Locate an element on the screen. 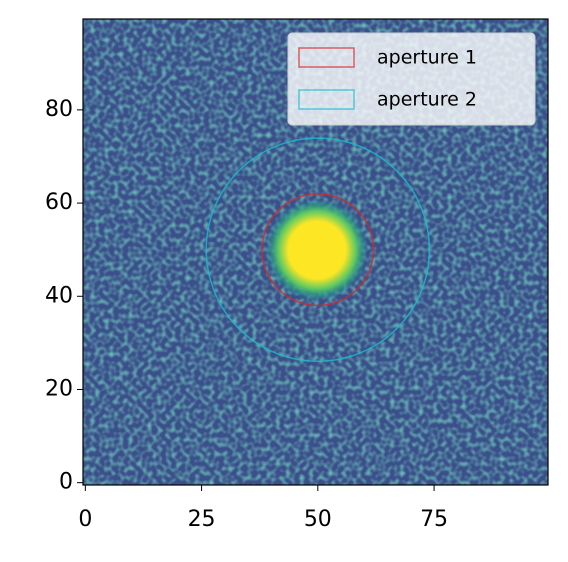 The image size is (568, 562). x-tick-label: 50 is located at coordinates (318, 519).